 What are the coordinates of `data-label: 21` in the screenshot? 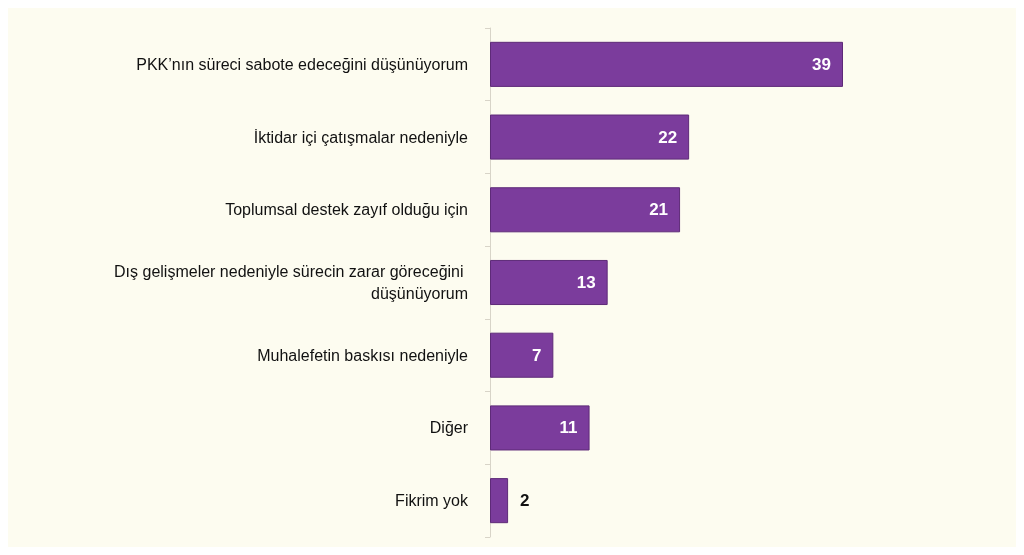 It's located at (659, 210).